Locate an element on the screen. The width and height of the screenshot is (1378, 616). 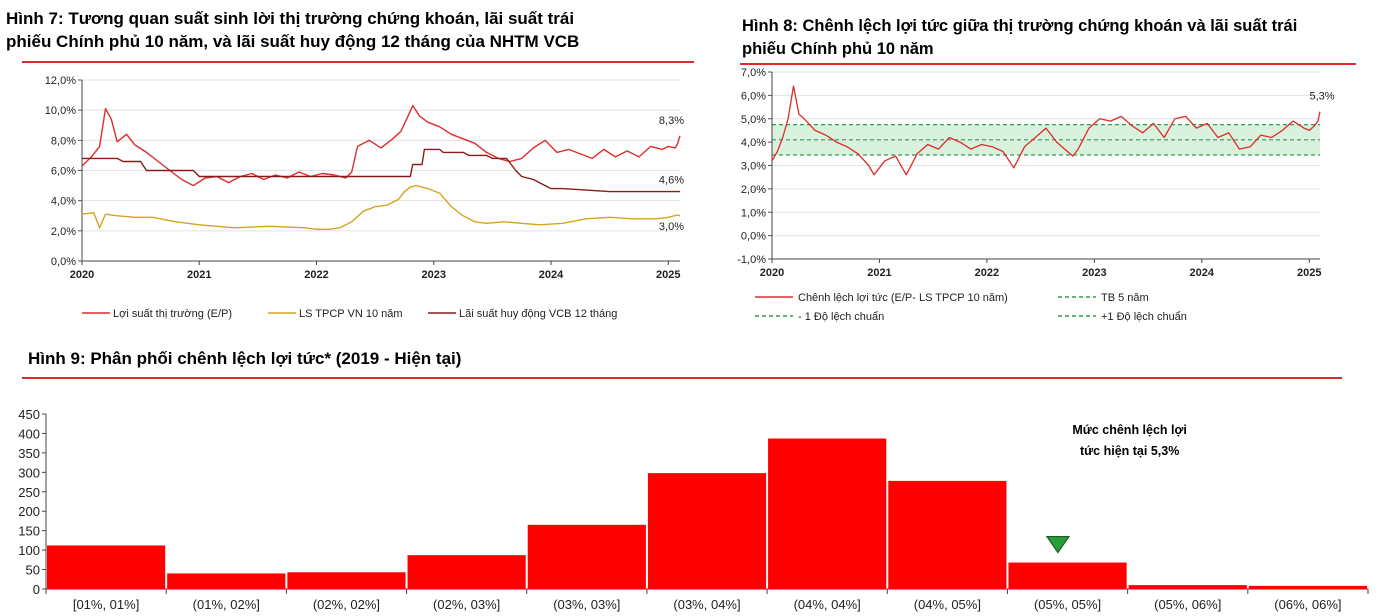
annotation-line2: tức hiện tại 5,3% is located at coordinates (1129, 451).